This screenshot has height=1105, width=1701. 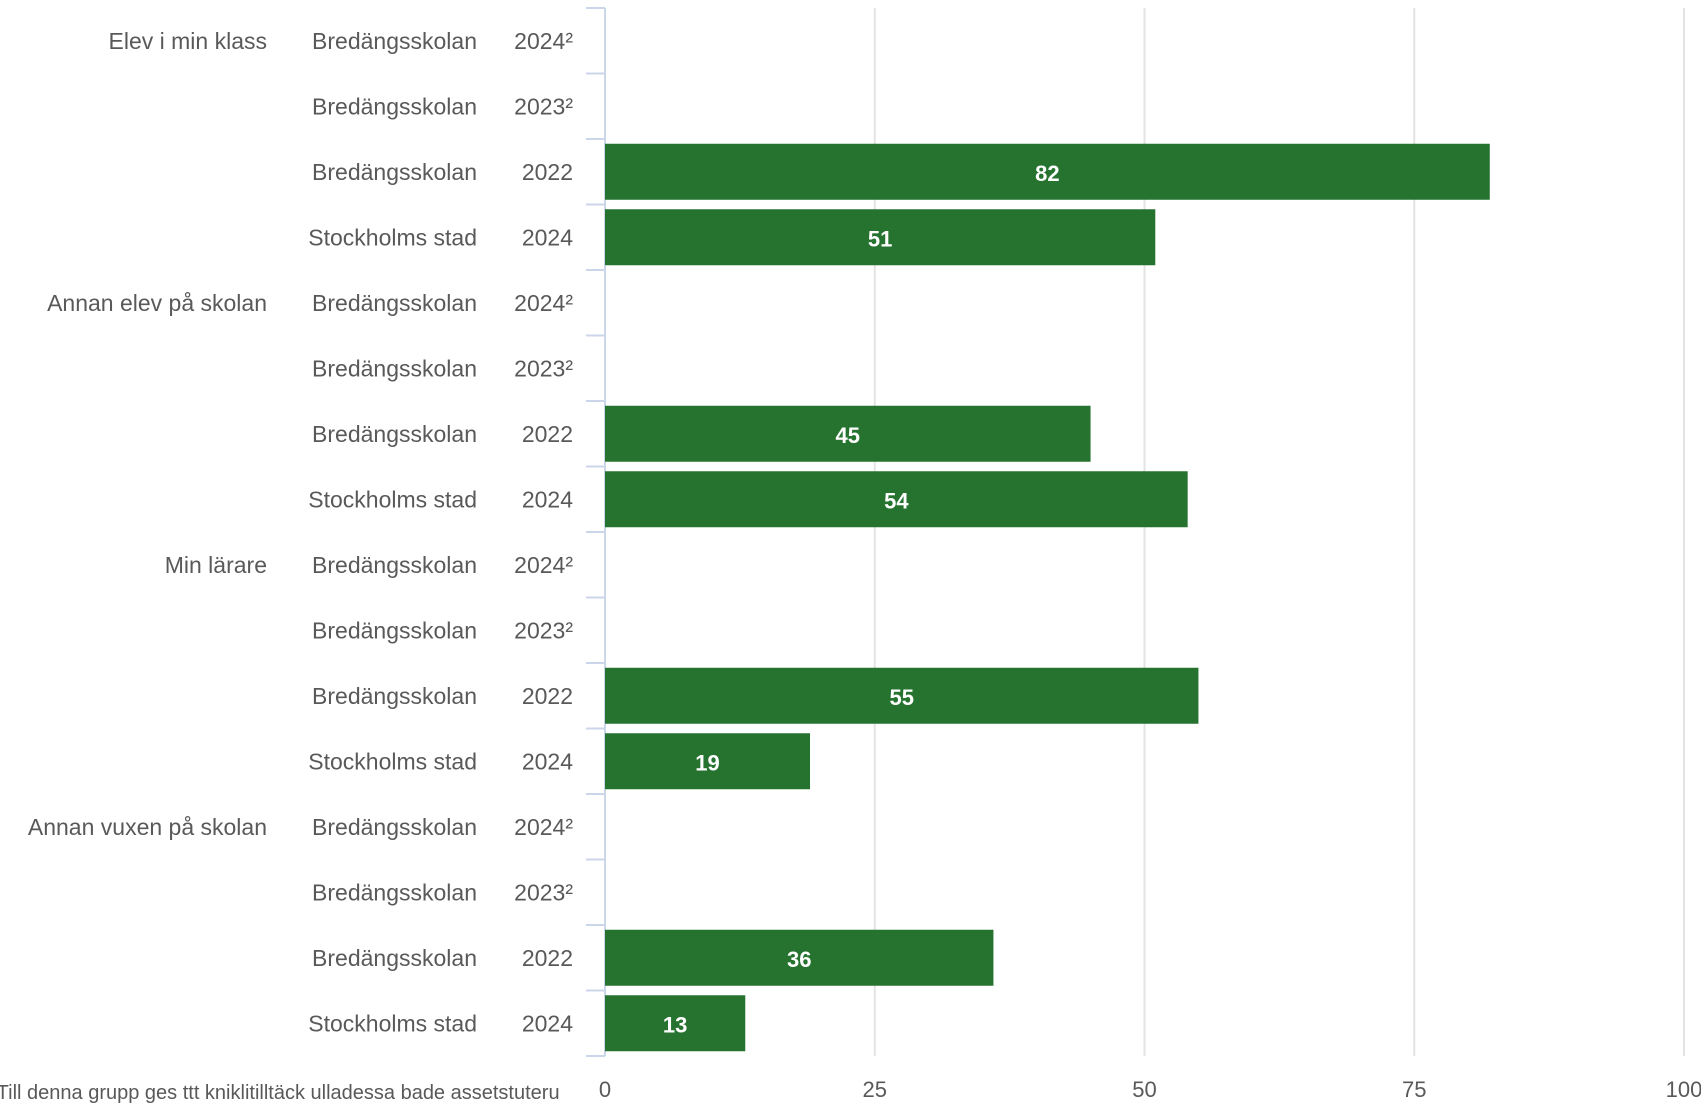 What do you see at coordinates (1144, 1089) in the screenshot?
I see `x-tick-label: 50` at bounding box center [1144, 1089].